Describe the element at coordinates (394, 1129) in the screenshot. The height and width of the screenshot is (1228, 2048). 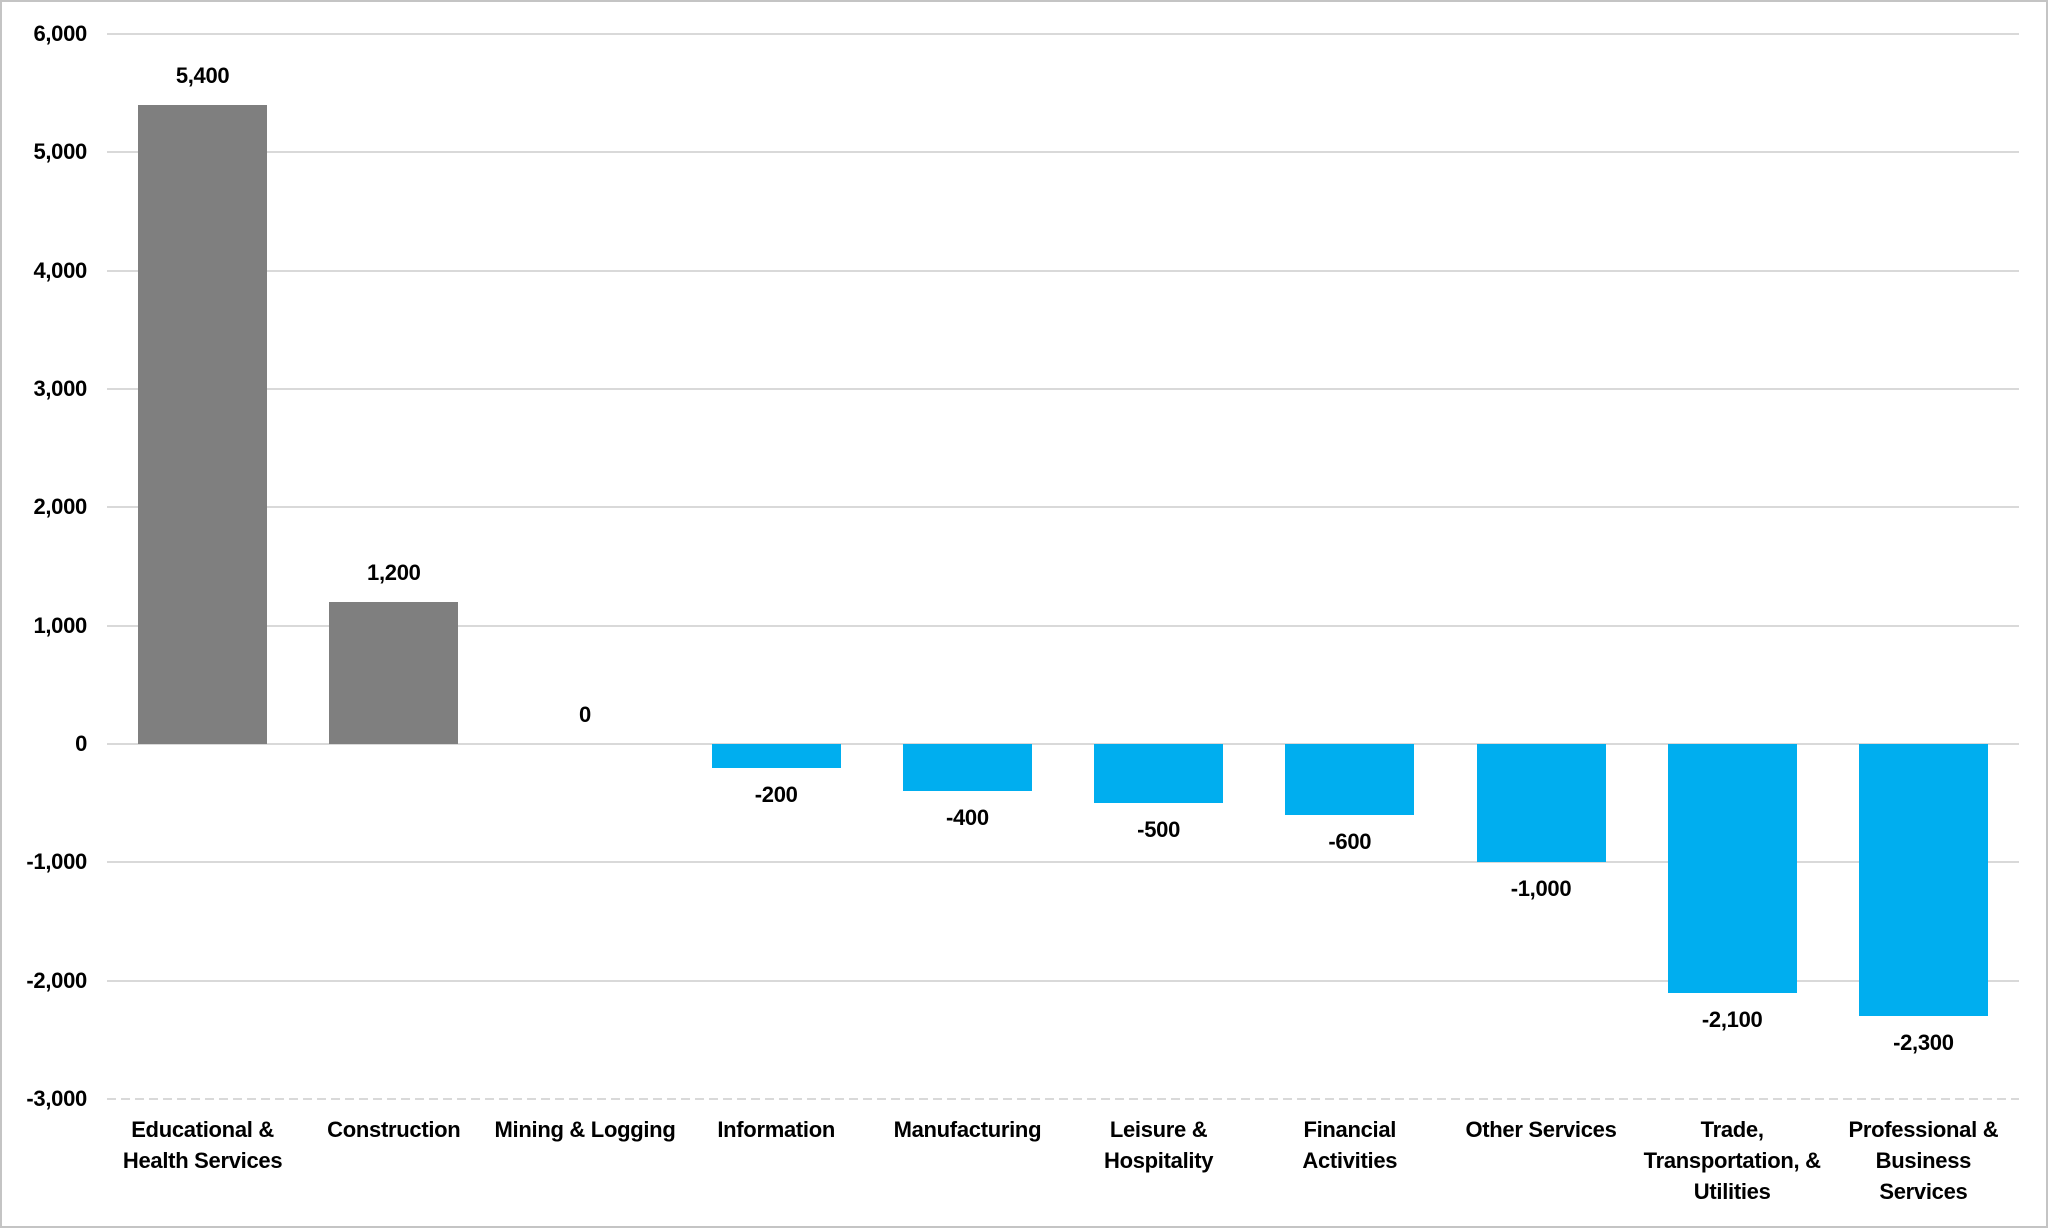
I see `category-label-construction: Construction` at that location.